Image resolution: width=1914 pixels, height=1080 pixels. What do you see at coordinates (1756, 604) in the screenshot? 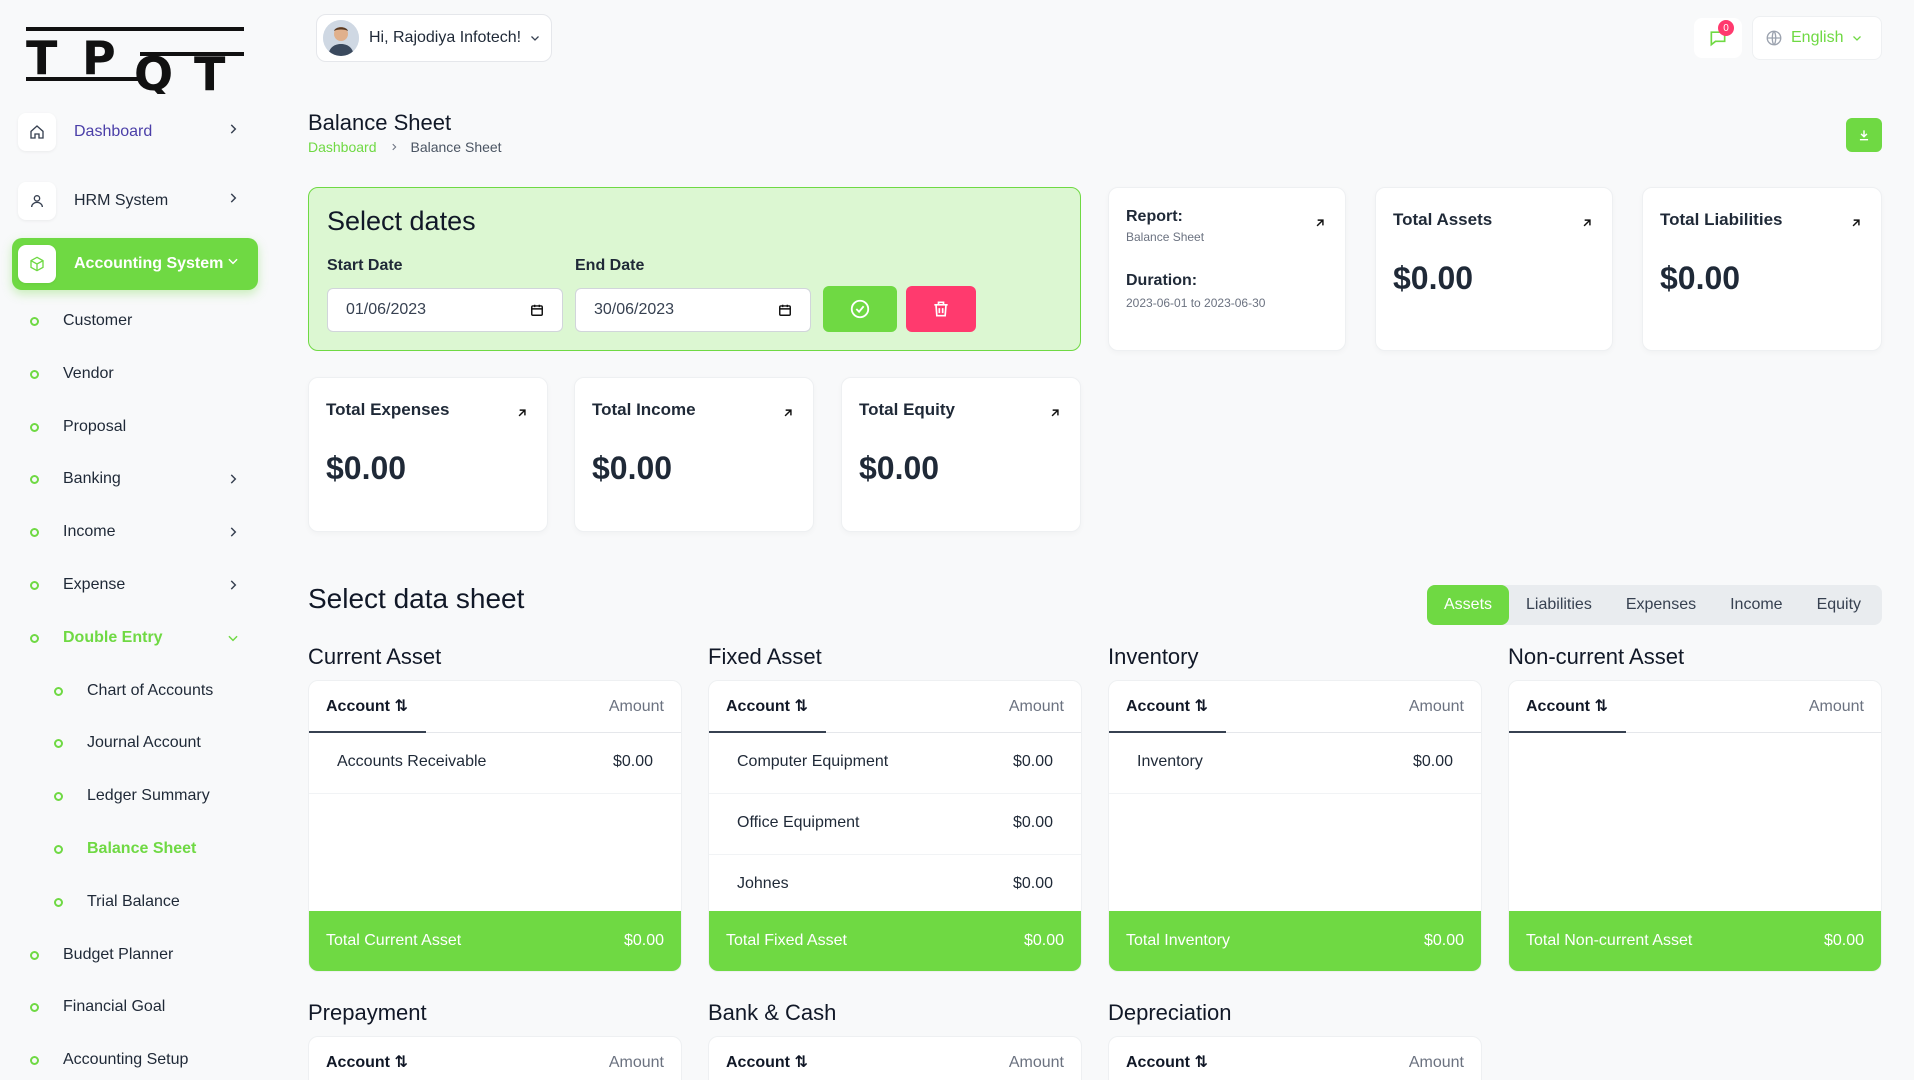
I see `tab-income: Income` at bounding box center [1756, 604].